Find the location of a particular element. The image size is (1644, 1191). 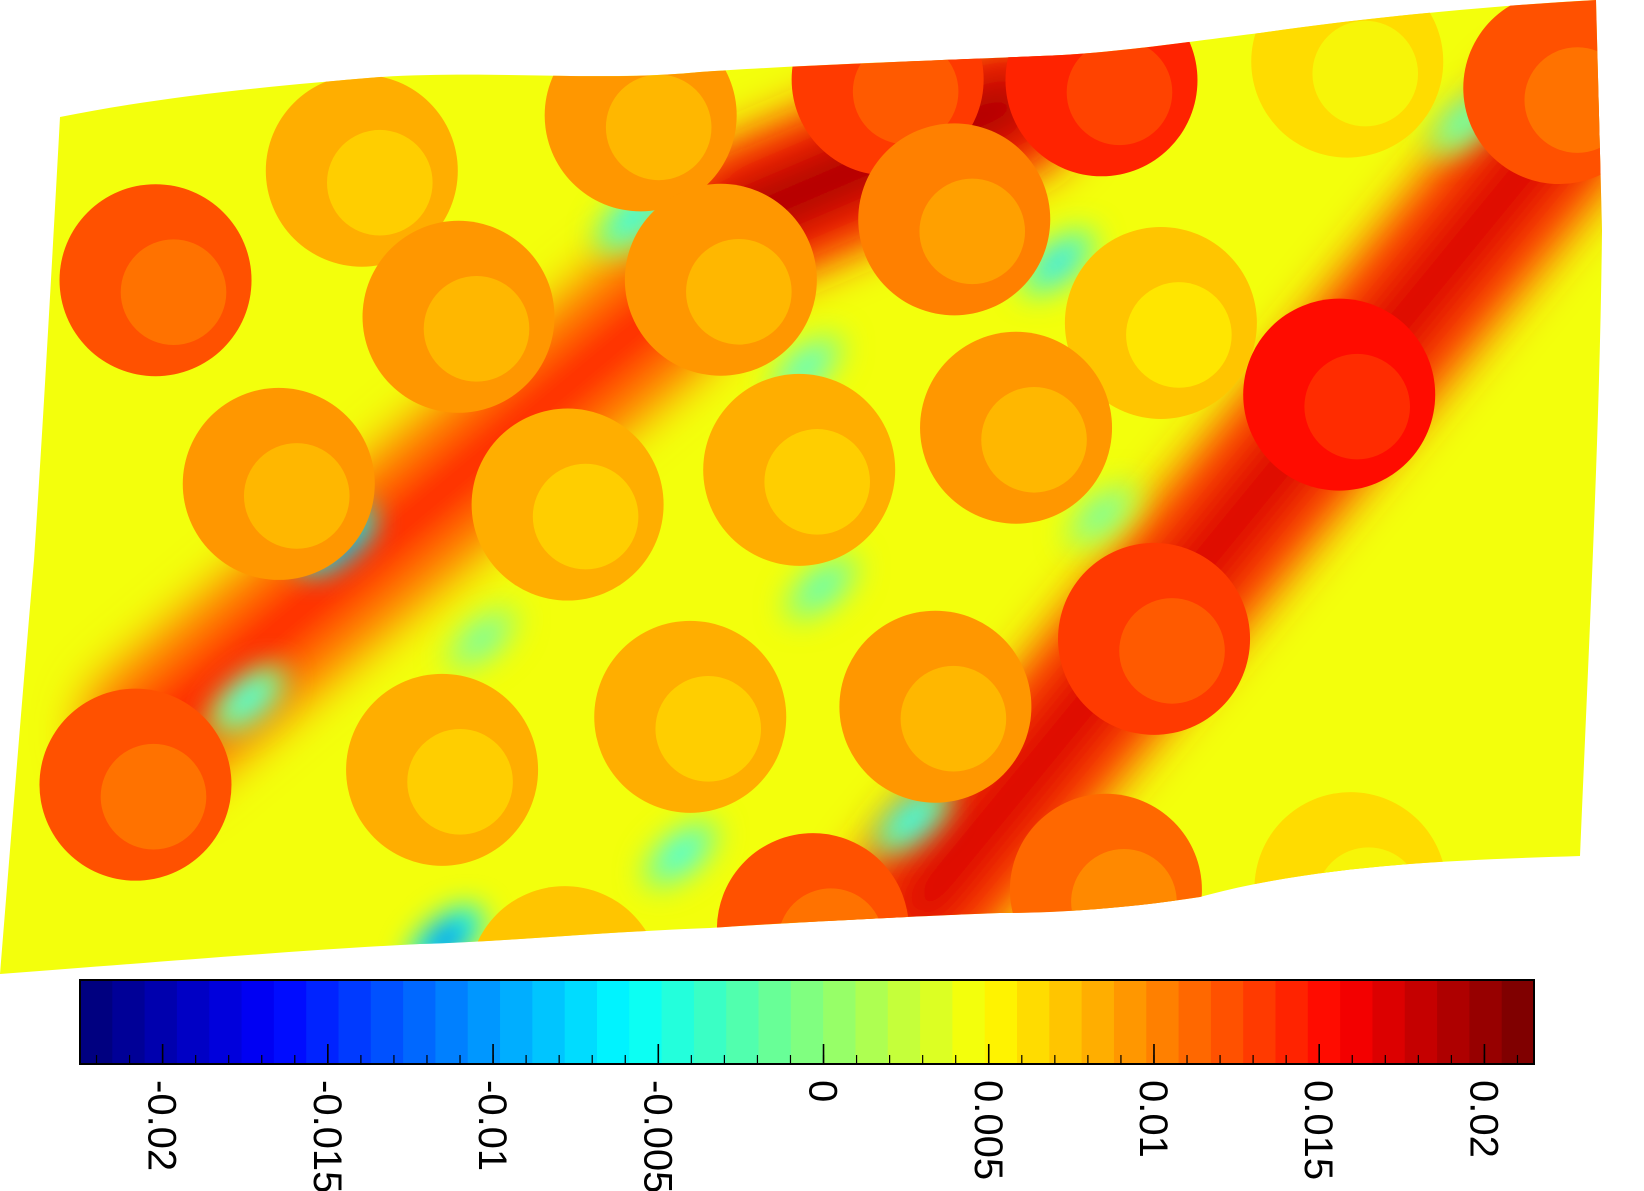

colorbar-tick-label: -0.01 is located at coordinates (492, 1125).